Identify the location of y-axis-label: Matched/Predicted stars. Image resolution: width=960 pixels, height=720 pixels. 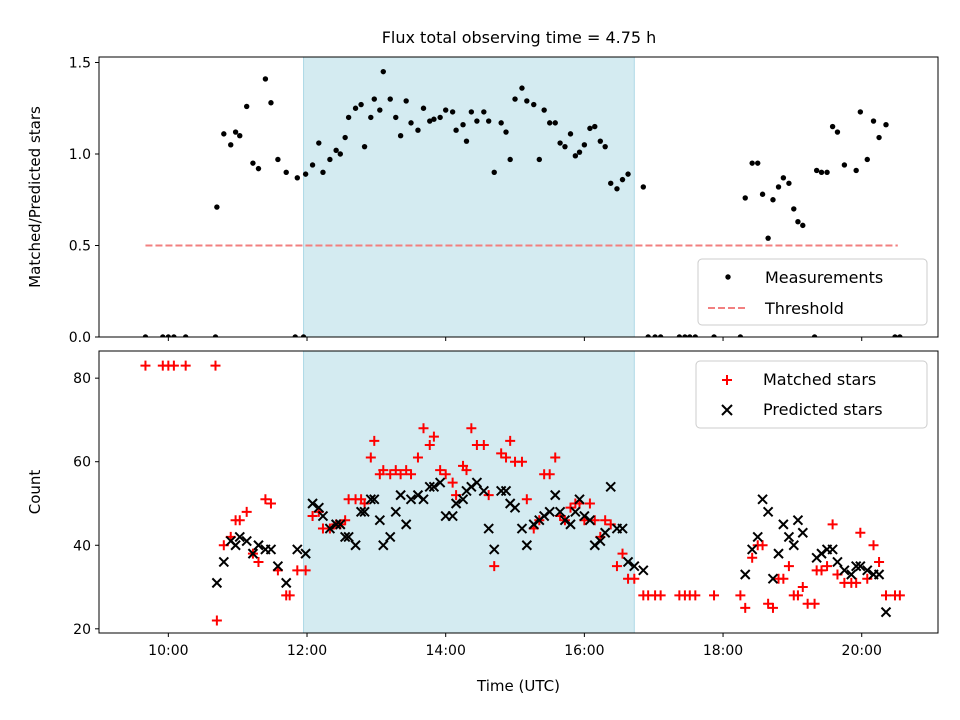
(35, 197).